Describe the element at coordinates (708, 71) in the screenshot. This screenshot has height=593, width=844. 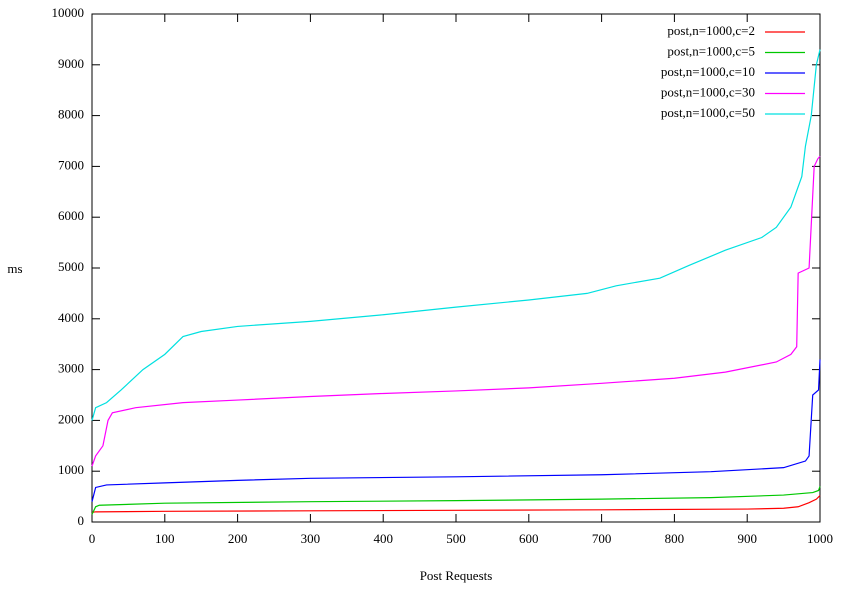
I see `legend-label: post,n=1000,c=10` at that location.